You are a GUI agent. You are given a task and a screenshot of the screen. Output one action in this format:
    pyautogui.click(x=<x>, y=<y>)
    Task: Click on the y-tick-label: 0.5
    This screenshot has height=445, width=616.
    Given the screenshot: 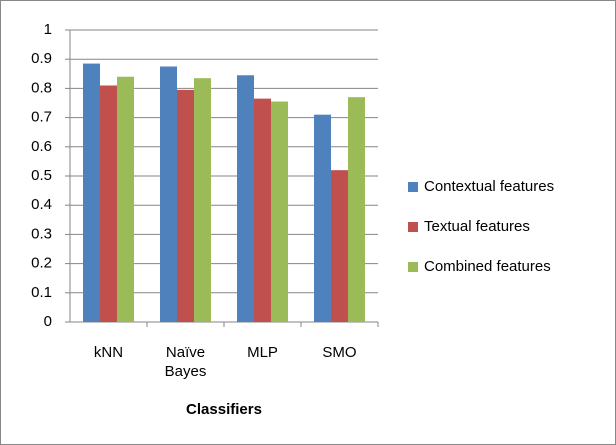 What is the action you would take?
    pyautogui.click(x=41, y=175)
    